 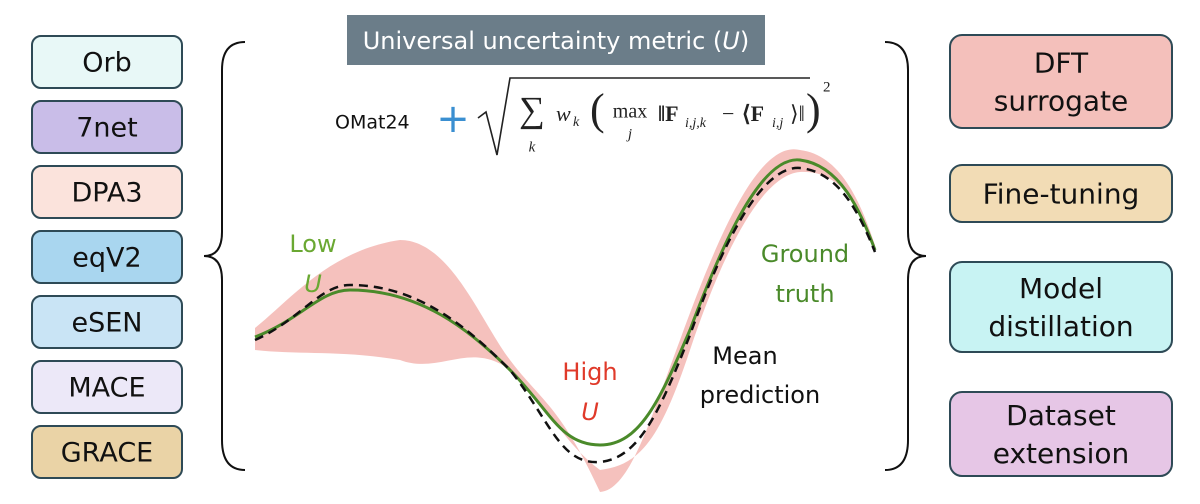 What do you see at coordinates (224, 256) in the screenshot?
I see `left-brace` at bounding box center [224, 256].